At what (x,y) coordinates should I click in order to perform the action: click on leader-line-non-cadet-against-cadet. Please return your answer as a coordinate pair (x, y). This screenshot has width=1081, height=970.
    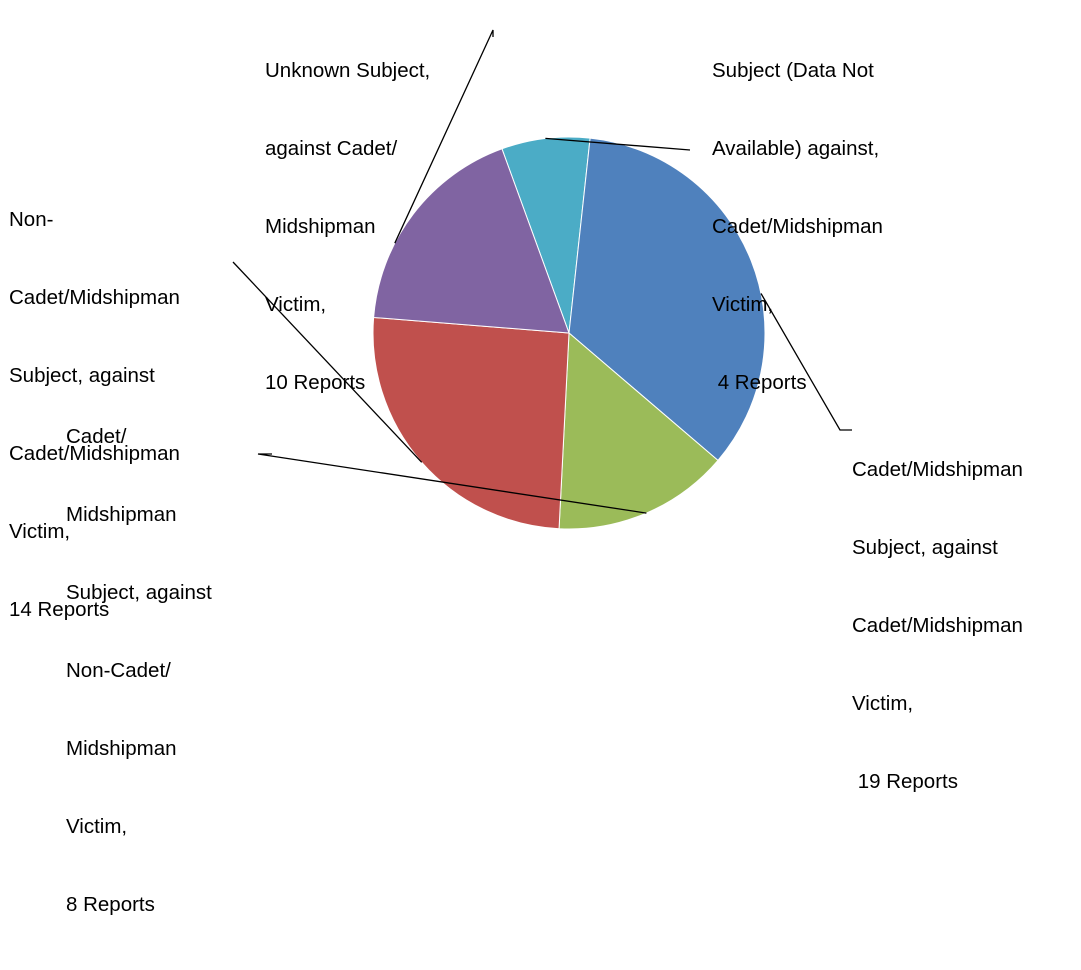
    Looking at the image, I should click on (327, 362).